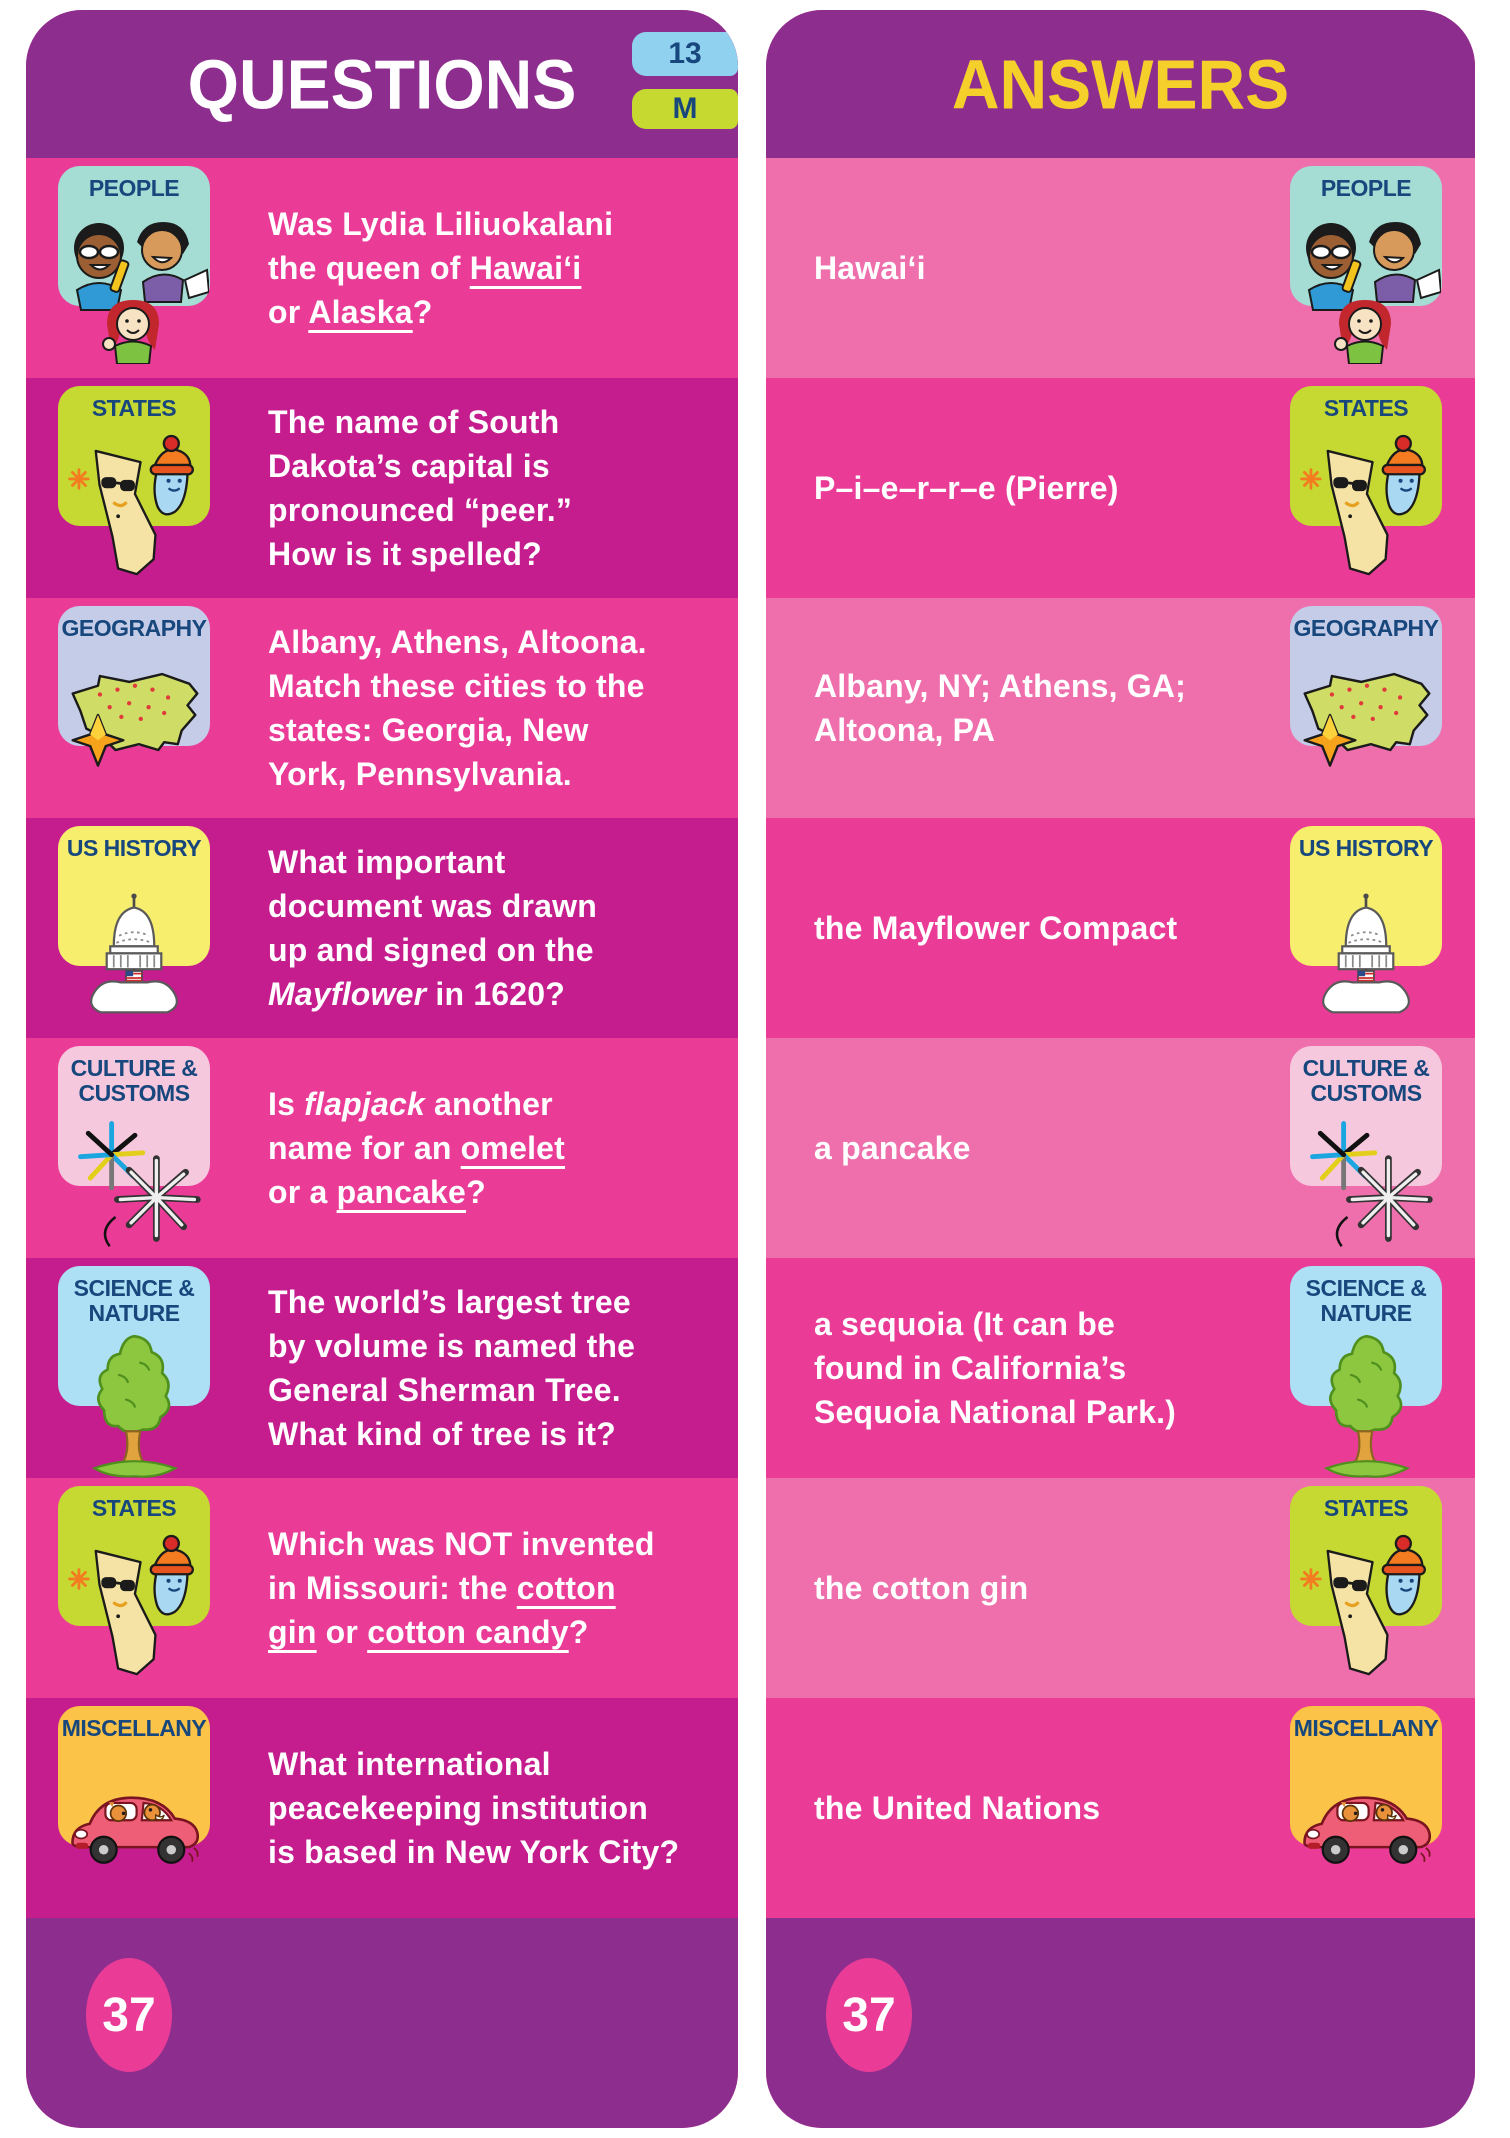  Describe the element at coordinates (921, 1588) in the screenshot. I see `answer-text: the cotton gin` at that location.